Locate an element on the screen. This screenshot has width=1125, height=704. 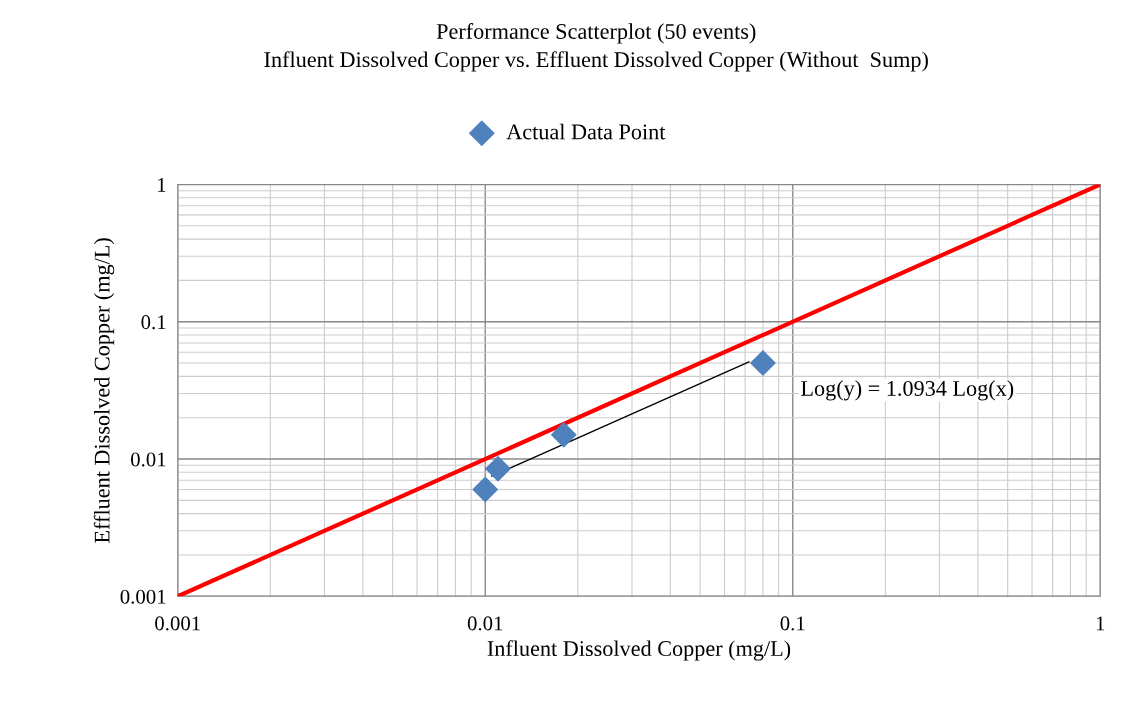
y-tick-label: 0.01 is located at coordinates (148, 459).